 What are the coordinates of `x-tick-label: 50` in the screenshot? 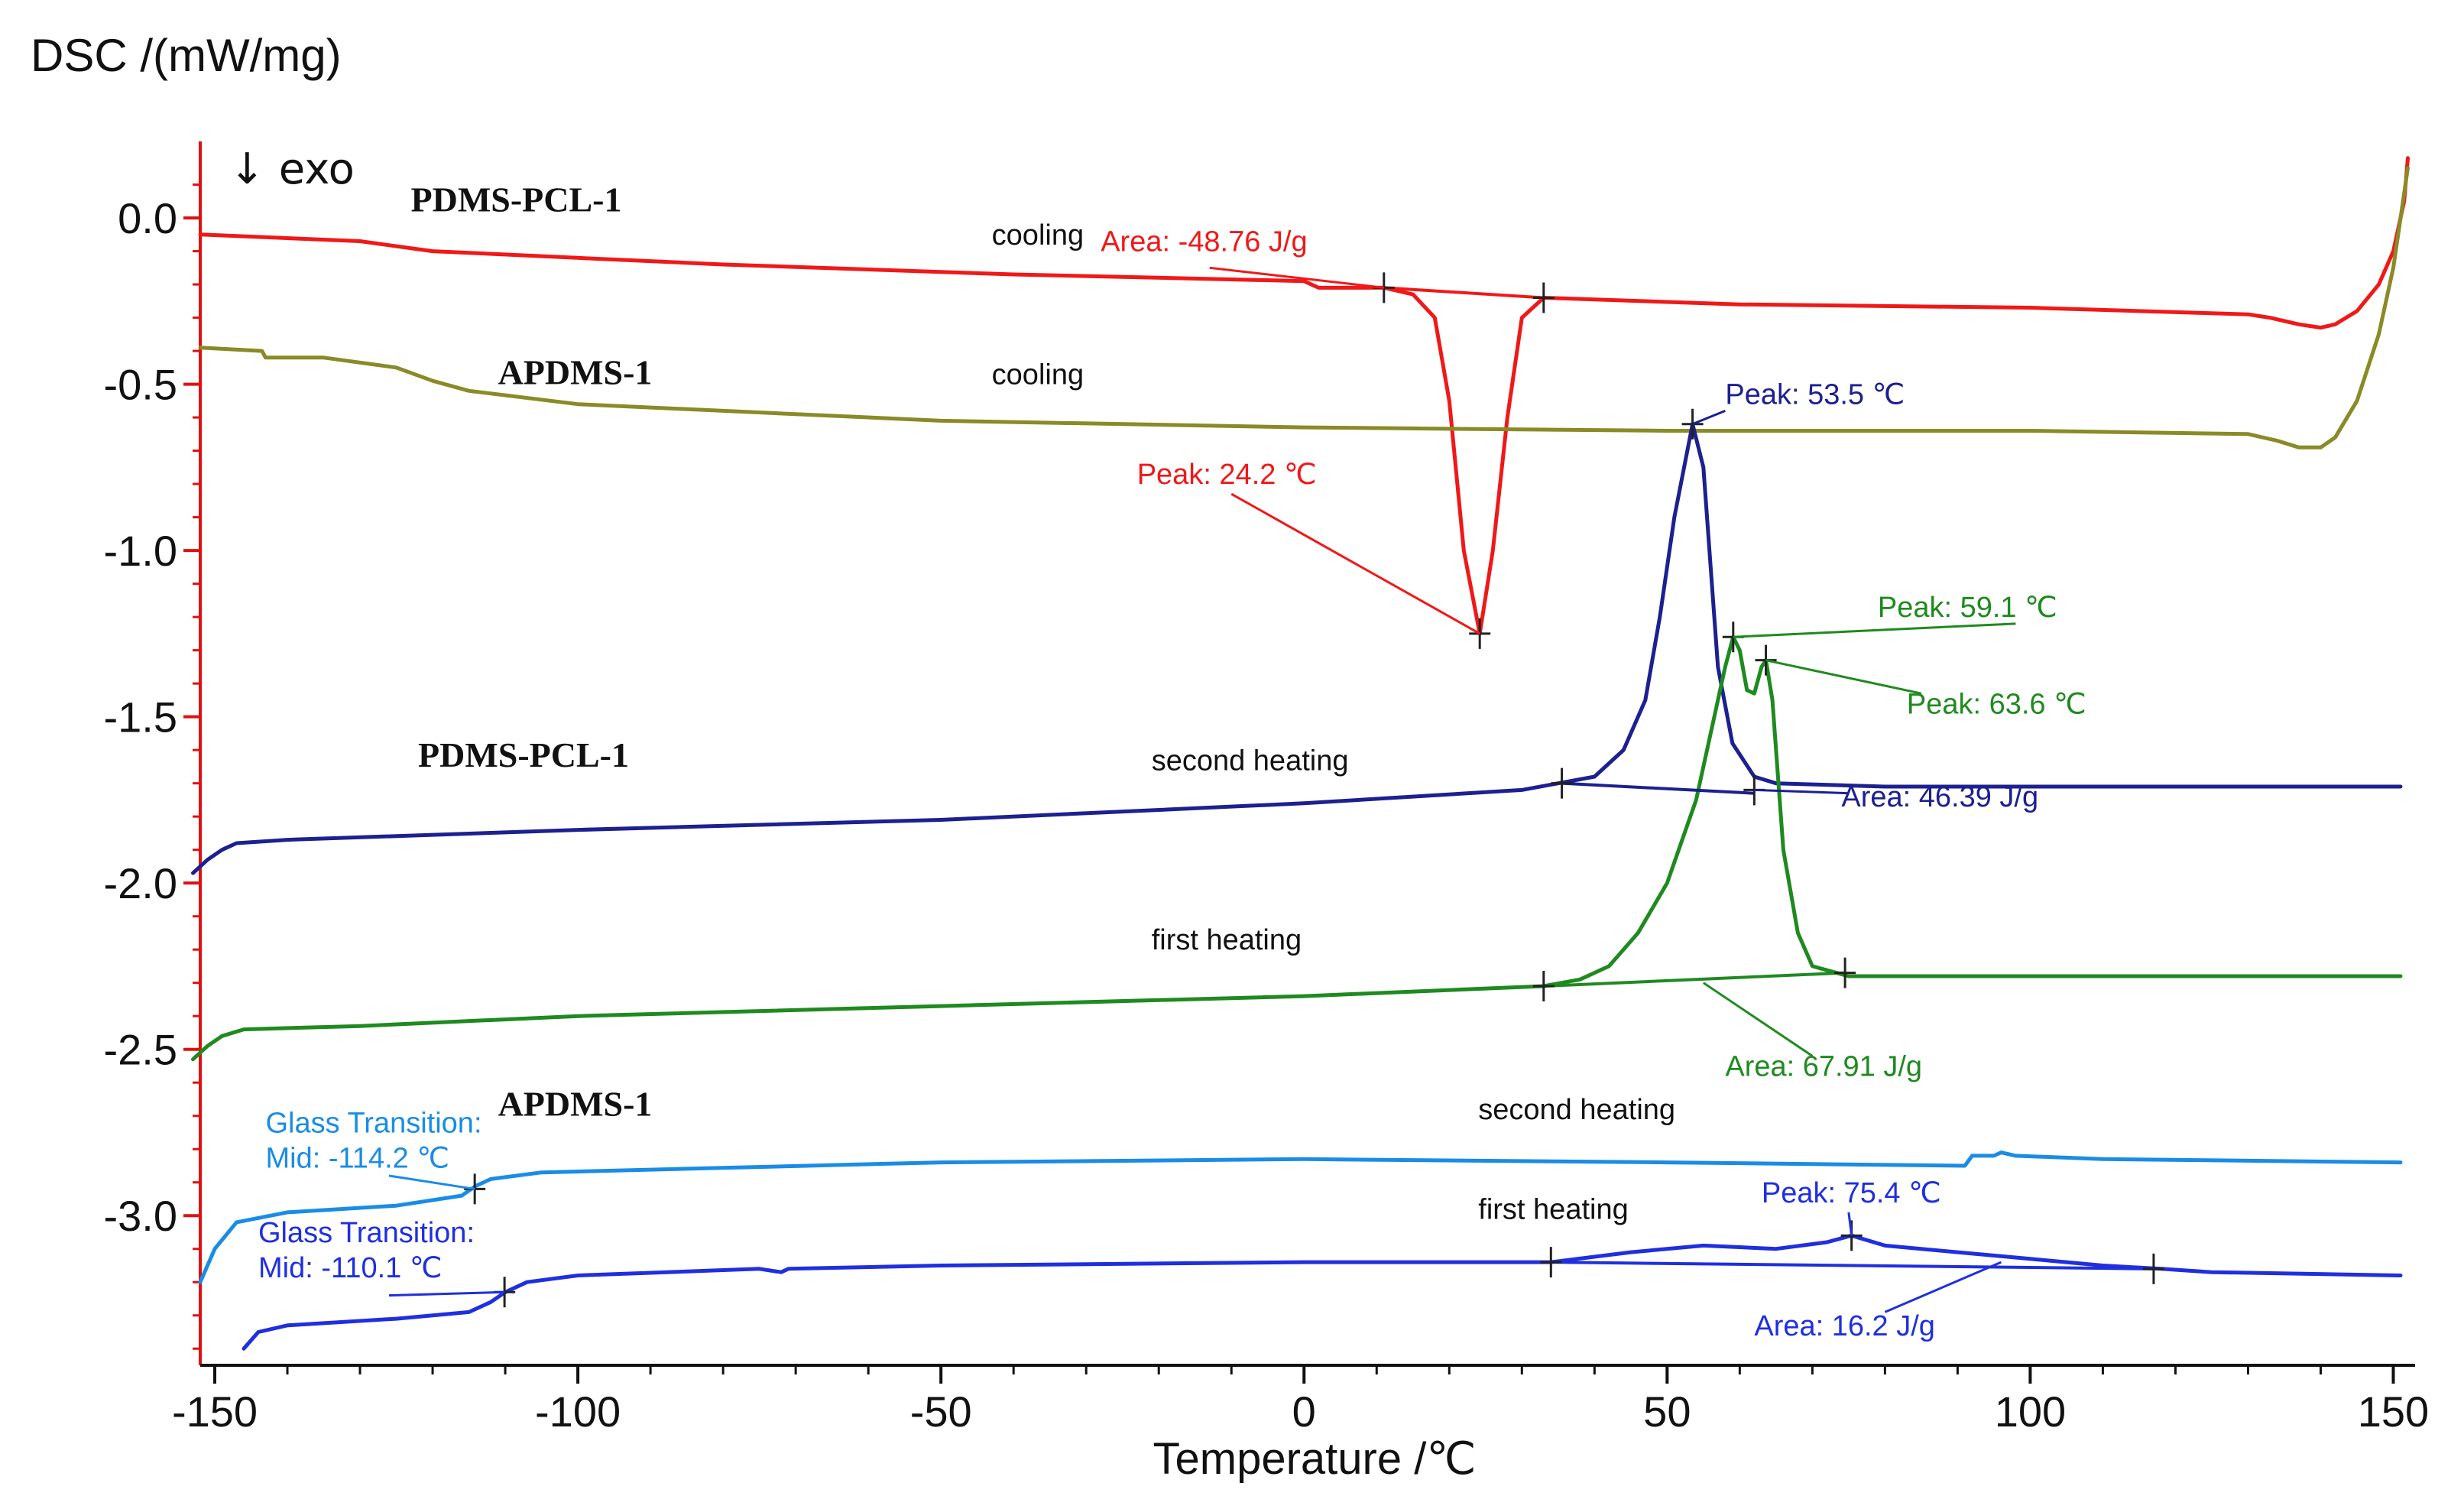 It's located at (1667, 1411).